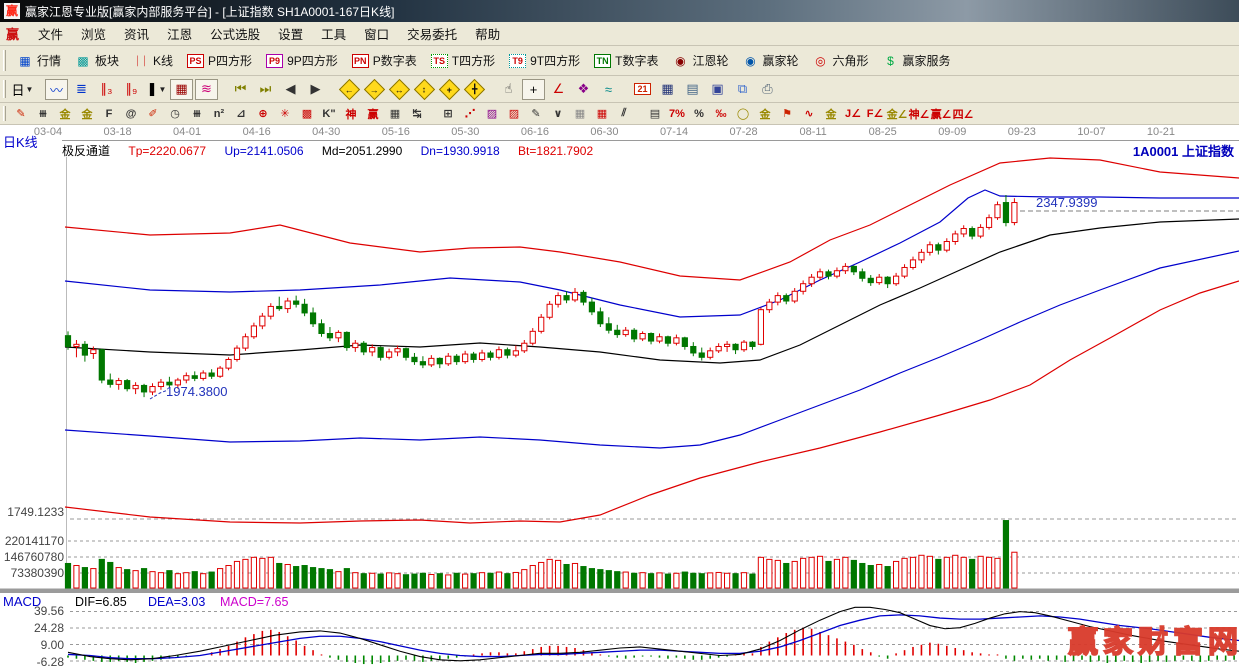 This screenshot has height=667, width=1239. What do you see at coordinates (474, 89) in the screenshot?
I see `zoom-out-button: ╋` at bounding box center [474, 89].